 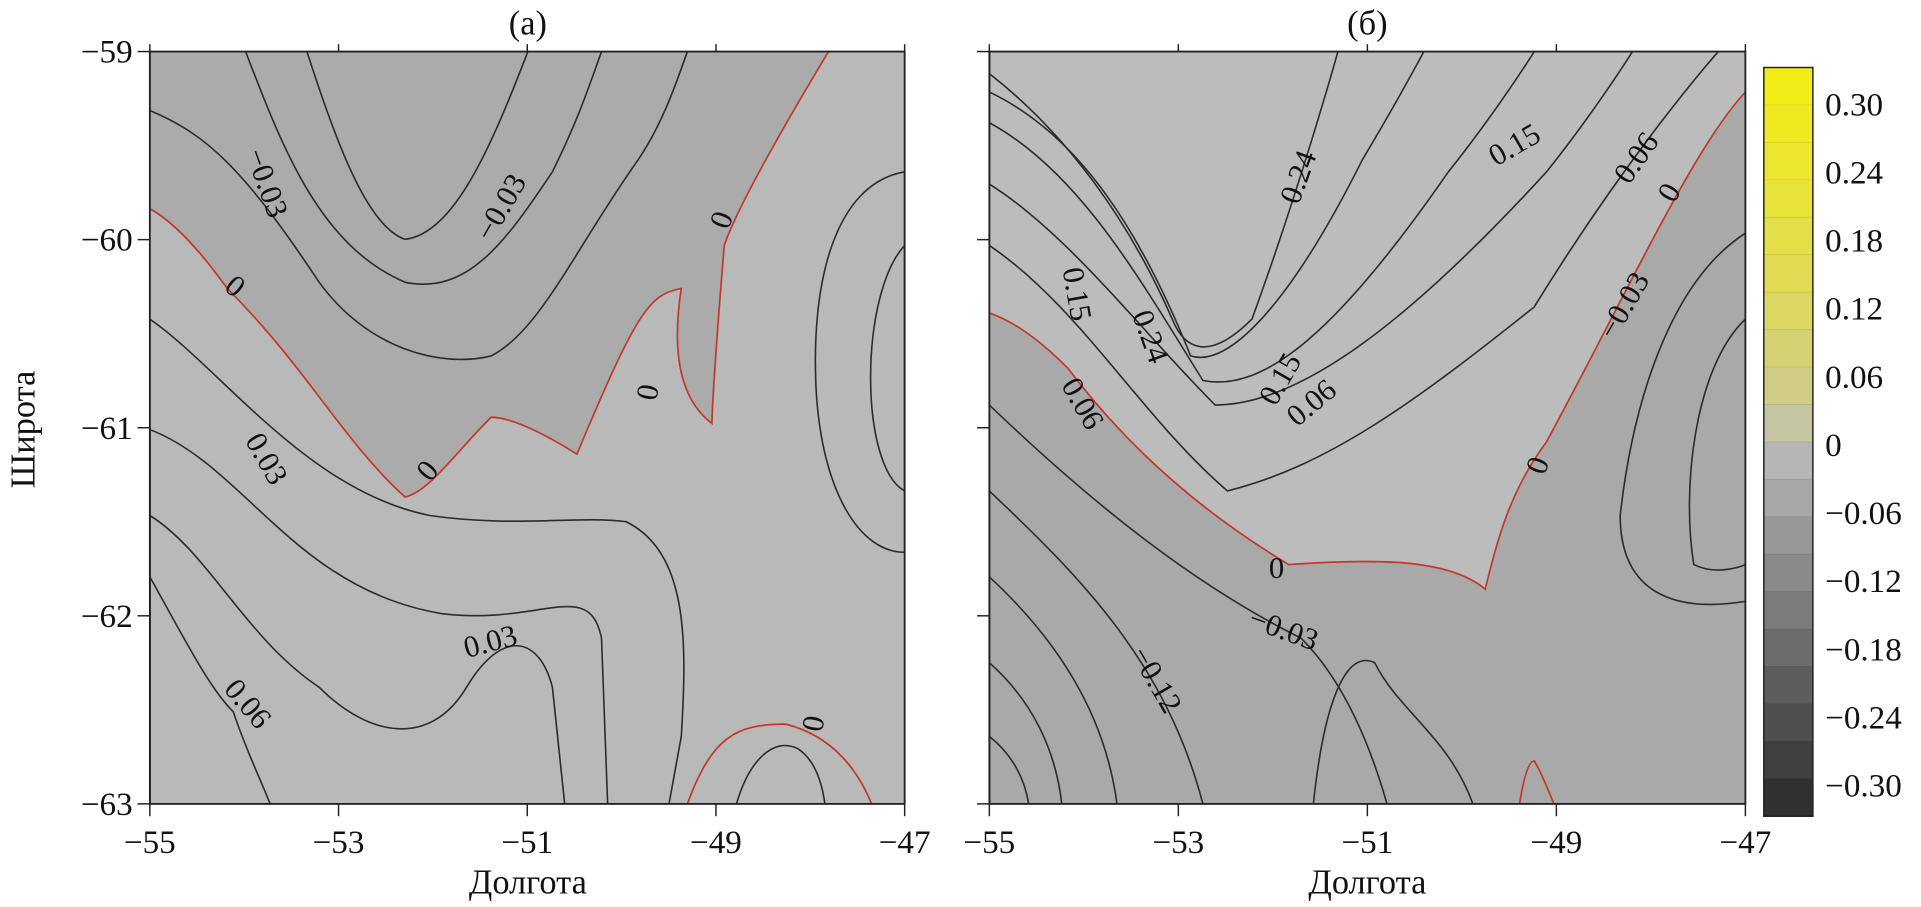 I want to click on colorbar-tick-label: −0.30, so click(x=1863, y=786).